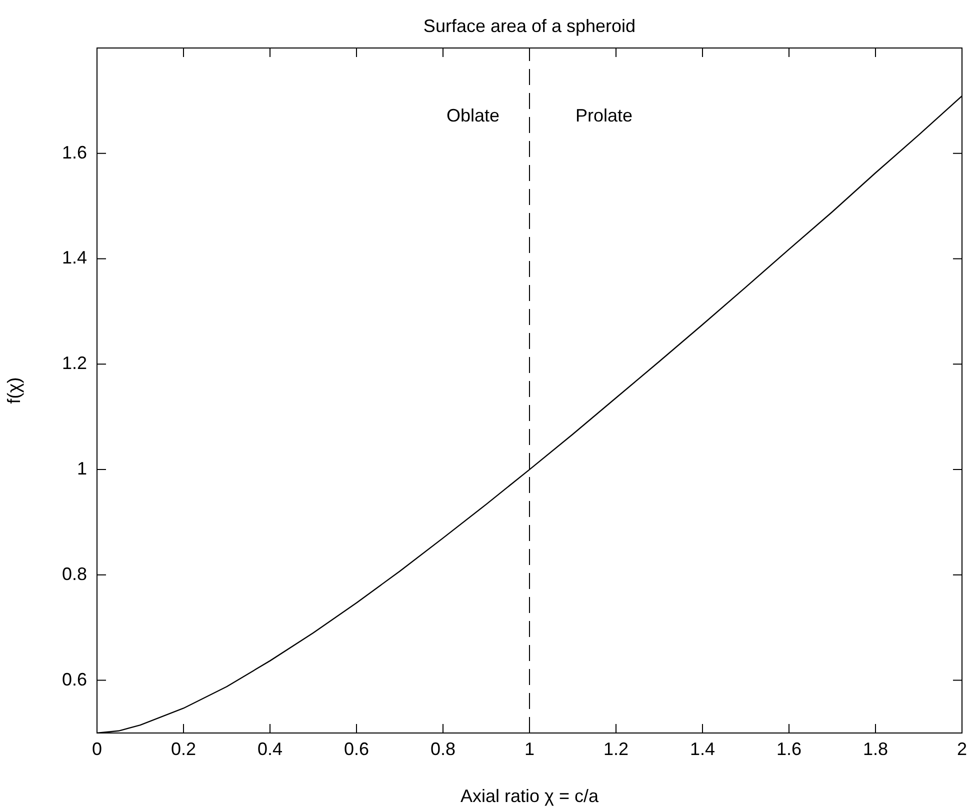 The image size is (973, 812). I want to click on x-tick-label: 1, so click(529, 748).